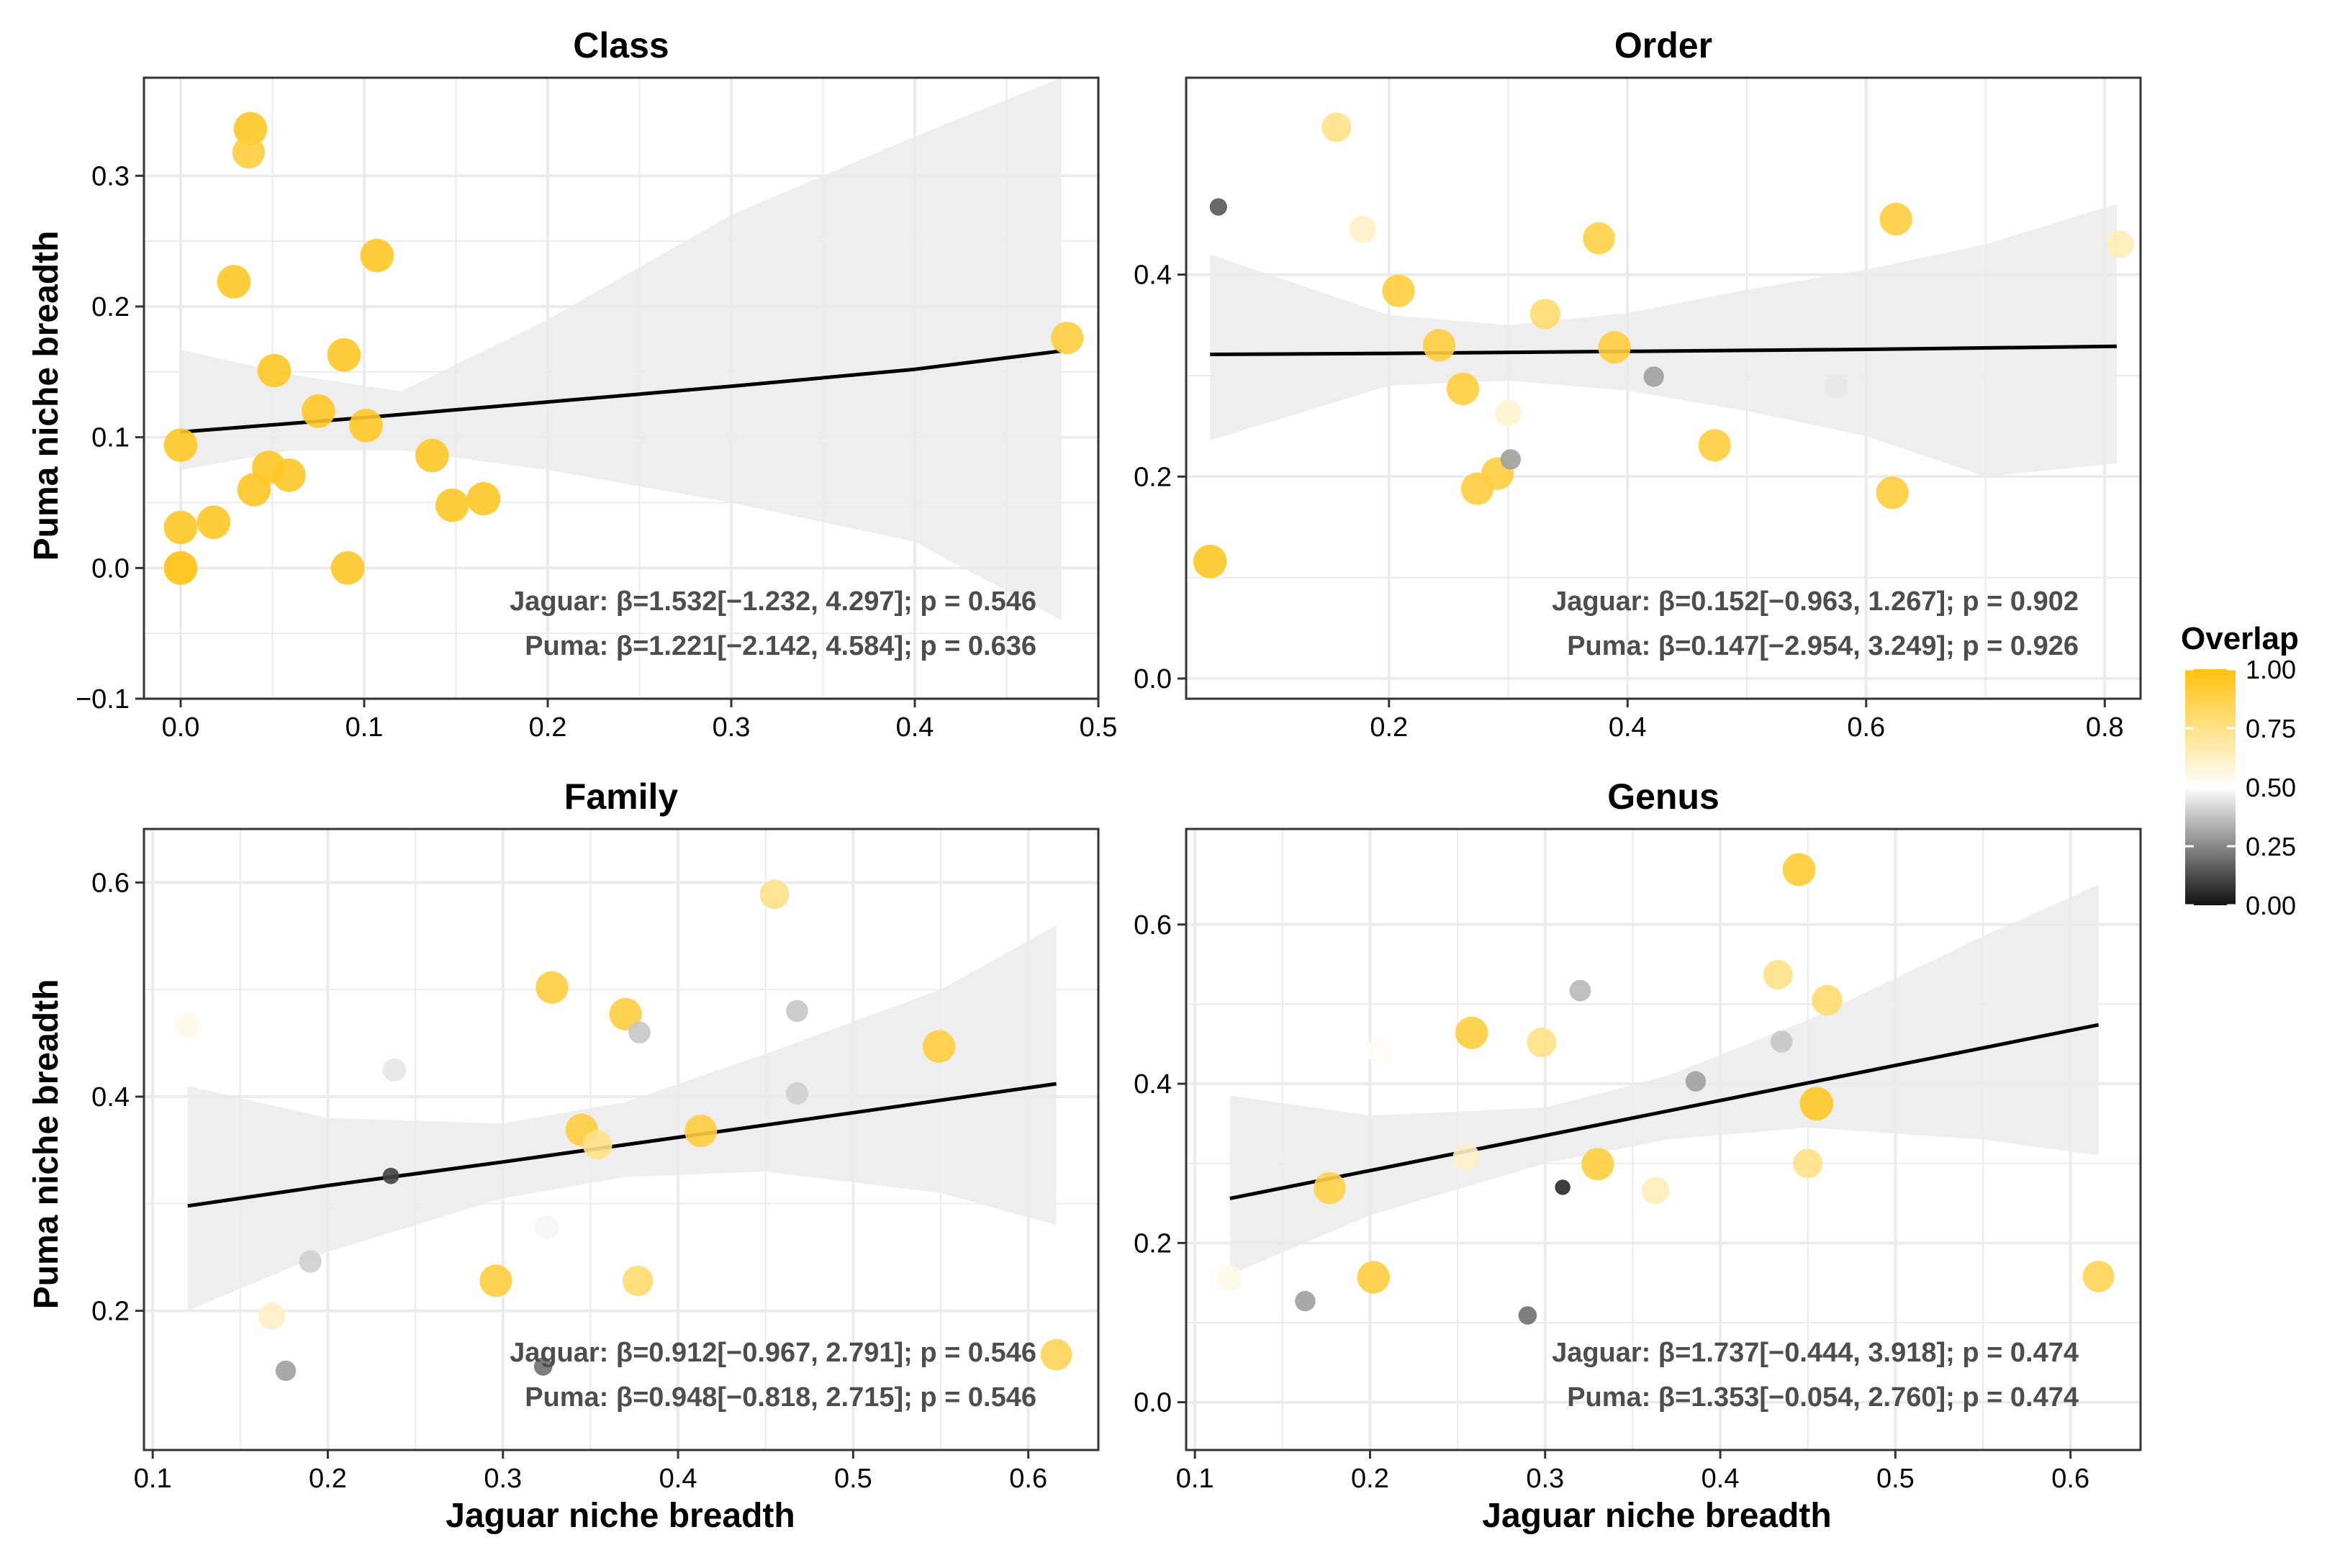 The width and height of the screenshot is (2332, 1568). Describe the element at coordinates (103, 699) in the screenshot. I see `y-tick-label: −0.1` at that location.